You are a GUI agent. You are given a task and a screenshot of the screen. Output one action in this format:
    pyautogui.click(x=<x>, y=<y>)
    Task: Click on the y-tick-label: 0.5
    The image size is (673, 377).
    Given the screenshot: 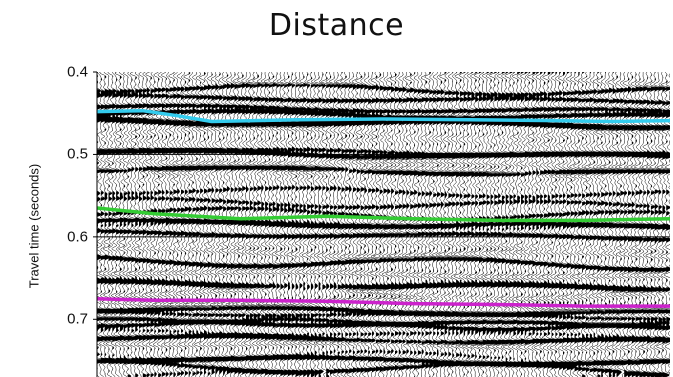 What is the action you would take?
    pyautogui.click(x=77, y=154)
    